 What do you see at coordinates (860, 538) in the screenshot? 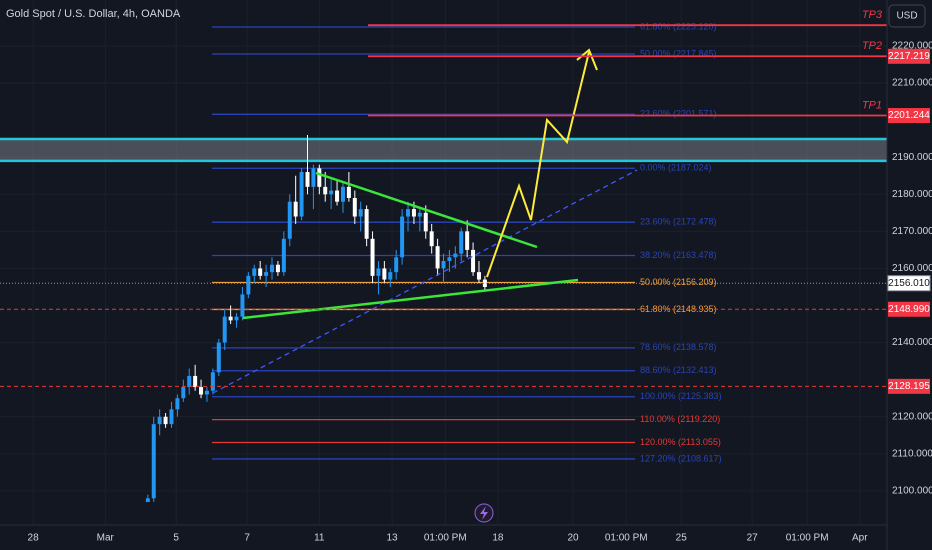
I see `x-tick-label: Apr` at bounding box center [860, 538].